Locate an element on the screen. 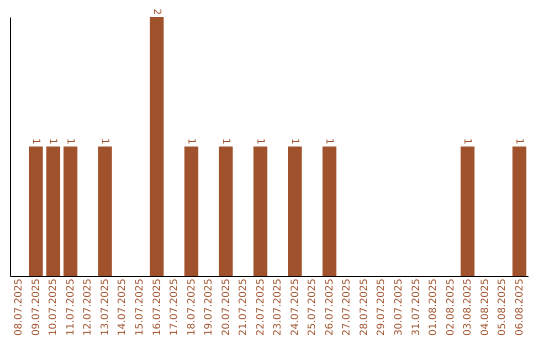 Image resolution: width=540 pixels, height=340 pixels. x-tick-label: 21.07.2025 is located at coordinates (244, 307).